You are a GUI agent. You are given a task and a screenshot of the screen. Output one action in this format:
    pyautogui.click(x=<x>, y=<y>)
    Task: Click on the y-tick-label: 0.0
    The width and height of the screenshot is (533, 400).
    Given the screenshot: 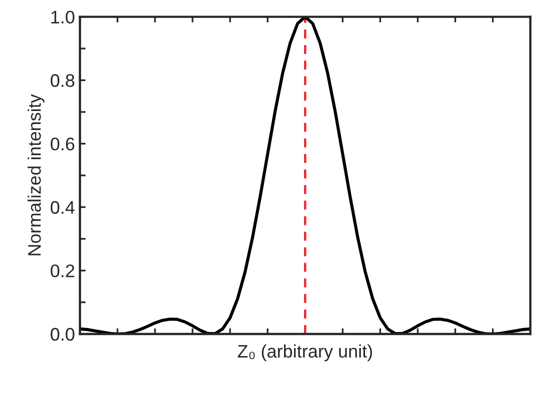 What is the action you would take?
    pyautogui.click(x=62, y=334)
    